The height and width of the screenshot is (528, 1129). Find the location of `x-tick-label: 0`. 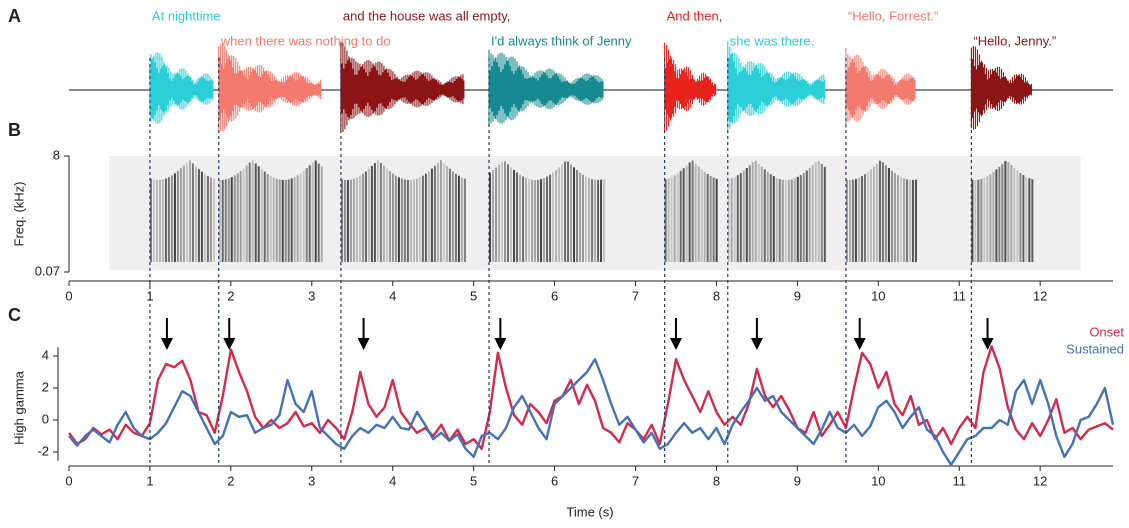

x-tick-label: 0 is located at coordinates (68, 295).